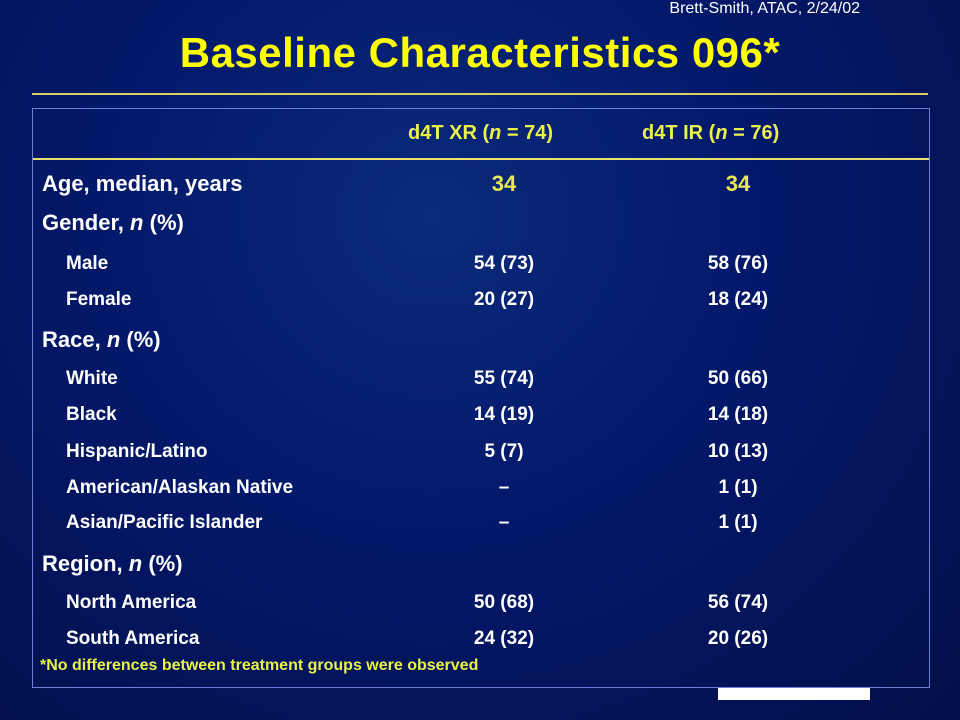  Describe the element at coordinates (711, 133) in the screenshot. I see `column-header-ir: d4T IR (n = 76)` at that location.